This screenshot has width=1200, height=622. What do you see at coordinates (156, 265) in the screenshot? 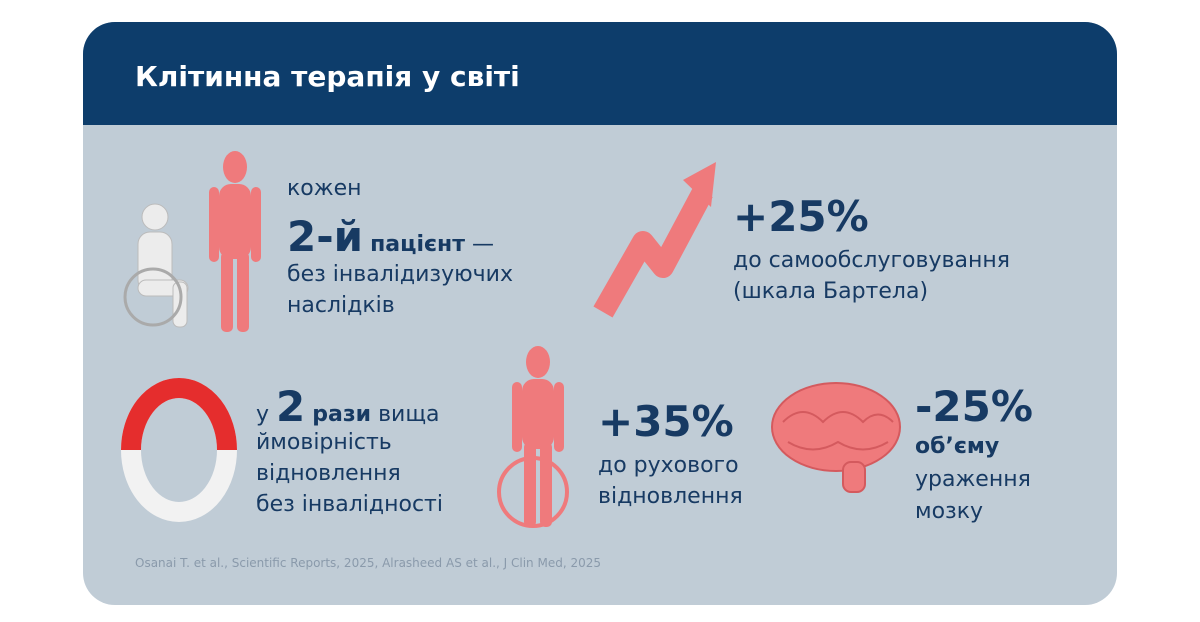
I see `wheelchair-figure-white` at bounding box center [156, 265].